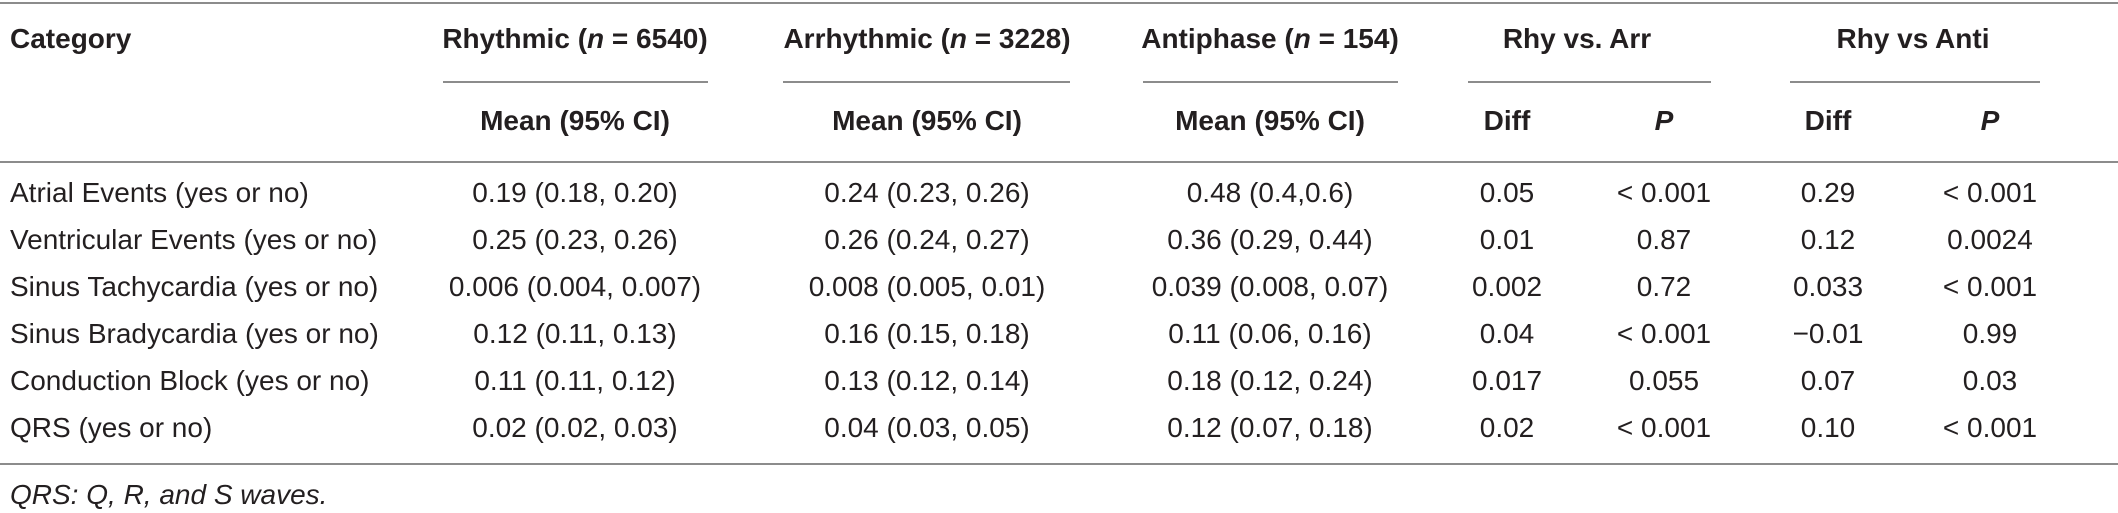  Describe the element at coordinates (927, 38) in the screenshot. I see `header-arrhythmic: Arrhythmic (n = 3228)` at that location.